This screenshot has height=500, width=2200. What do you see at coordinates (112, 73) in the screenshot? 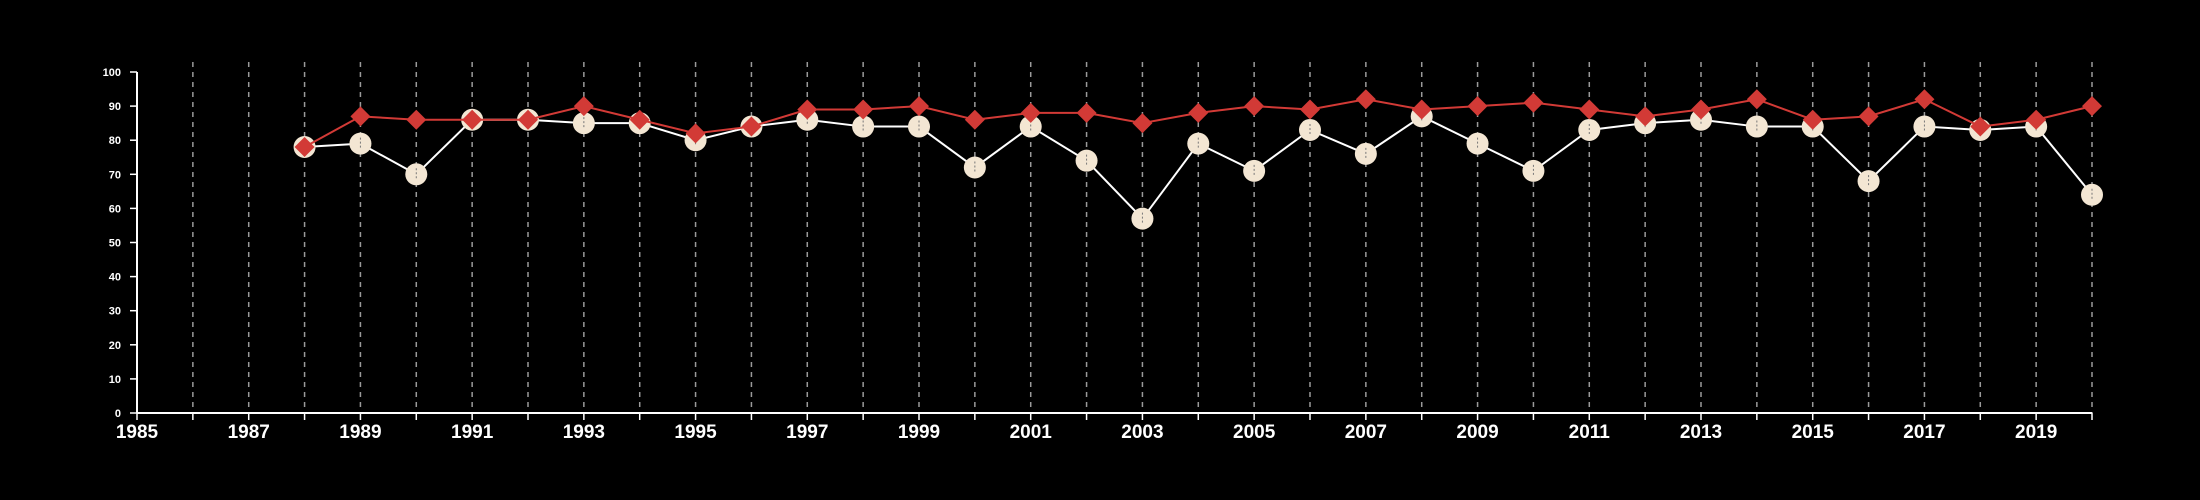
I see `y-tick-label-100: 100` at bounding box center [112, 73].